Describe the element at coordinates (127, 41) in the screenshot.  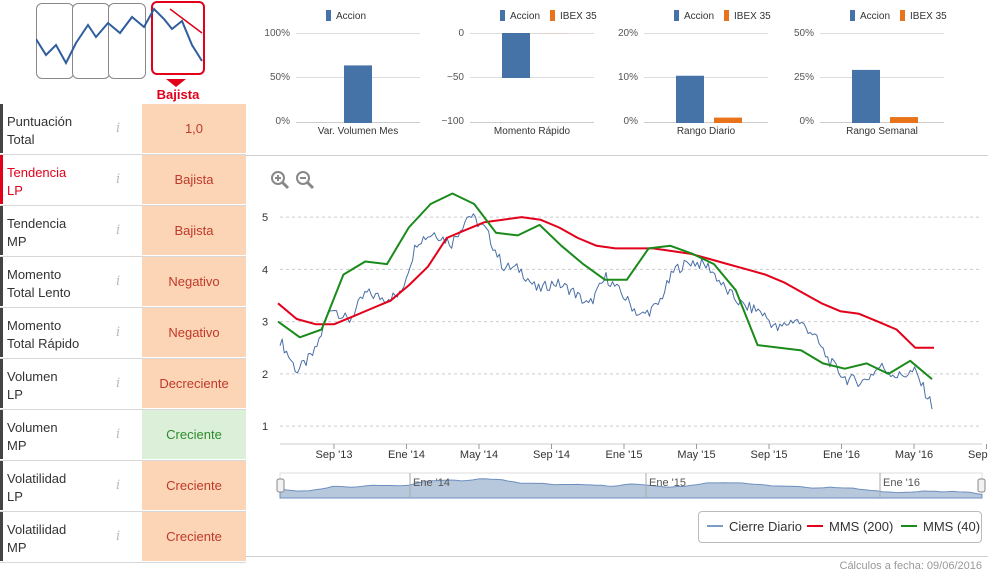
I see `trend-icon-rising` at that location.